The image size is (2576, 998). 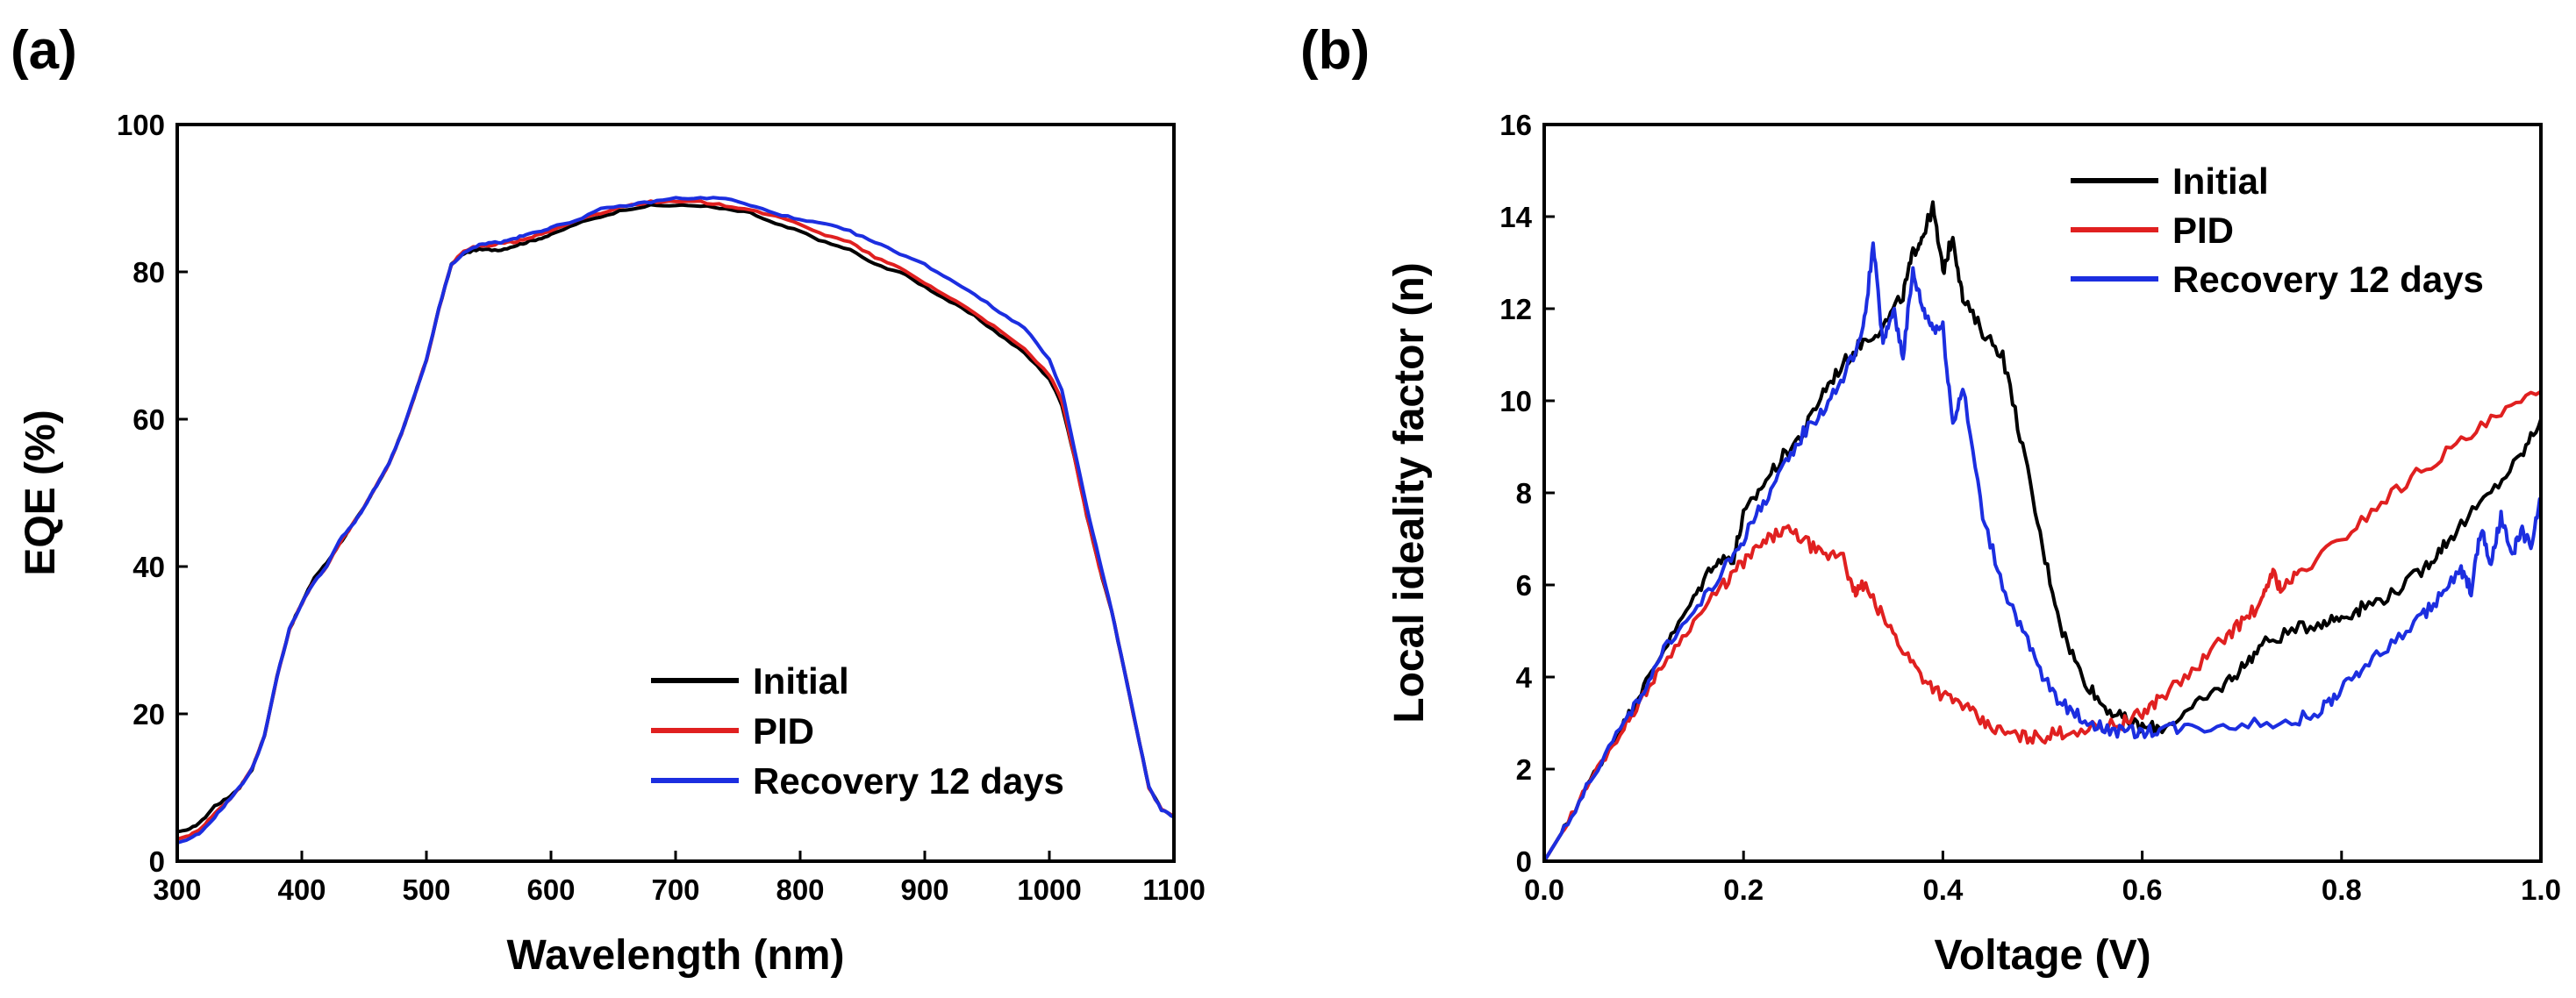 I want to click on panel-b-y-tick-label: 2, so click(x=1524, y=769).